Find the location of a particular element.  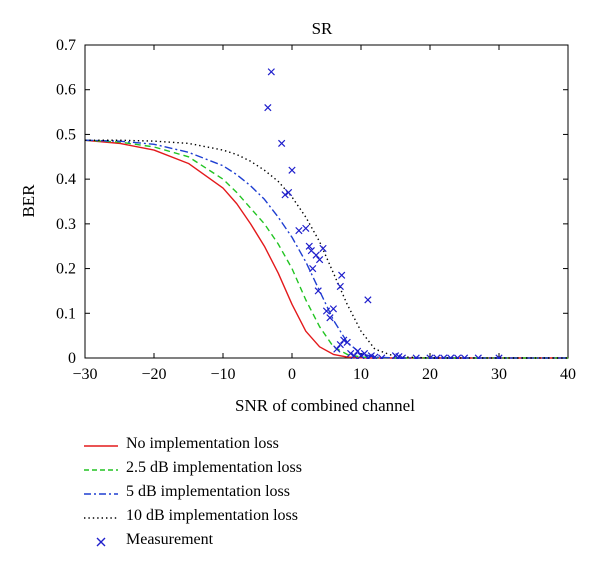

x-tick-label: 40 is located at coordinates (568, 374).